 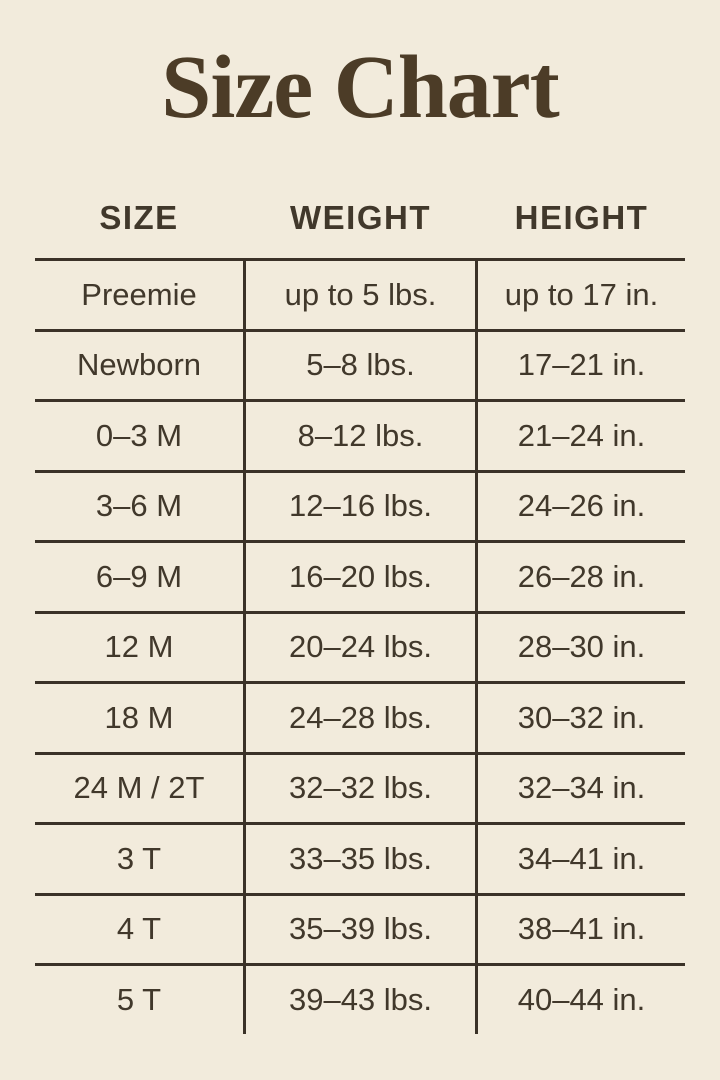 I want to click on column-header-weight: WEIGHT, so click(x=360, y=217).